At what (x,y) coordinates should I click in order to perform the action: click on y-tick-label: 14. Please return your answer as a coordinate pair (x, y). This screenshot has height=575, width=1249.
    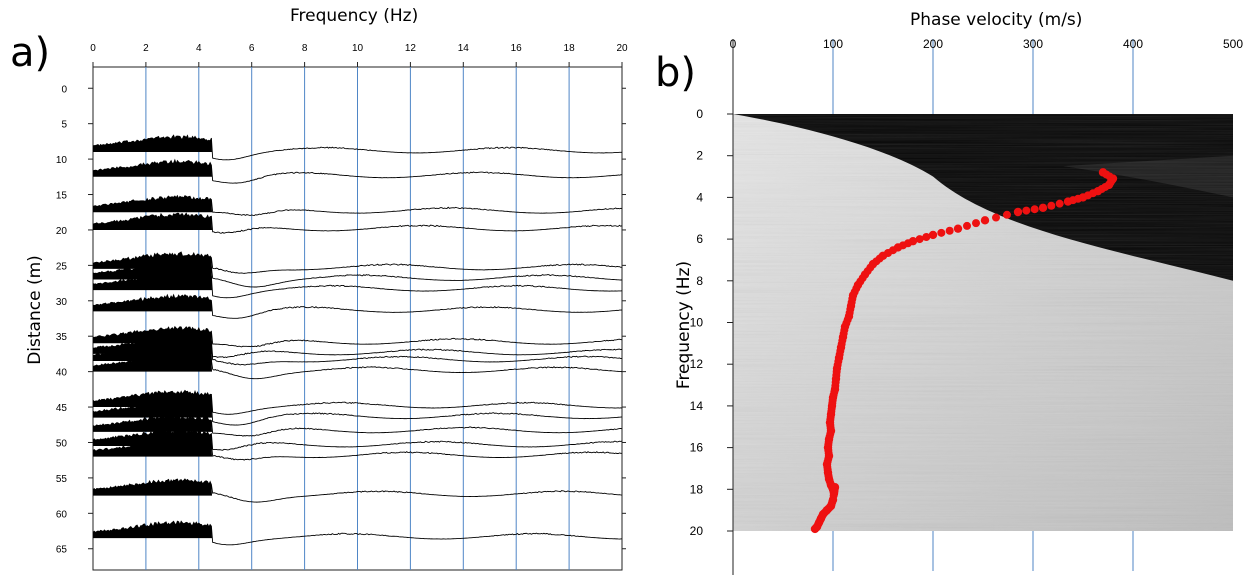
    Looking at the image, I should click on (697, 406).